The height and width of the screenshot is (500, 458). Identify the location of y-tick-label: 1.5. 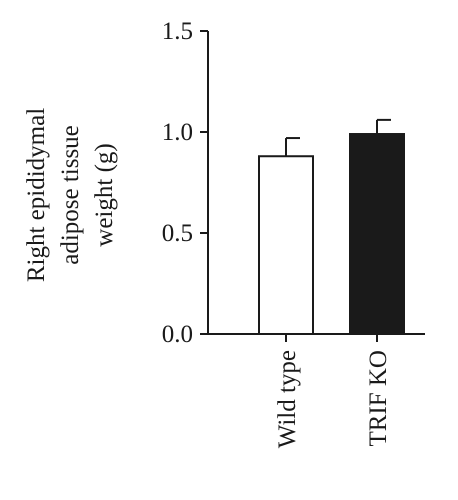
(177, 31).